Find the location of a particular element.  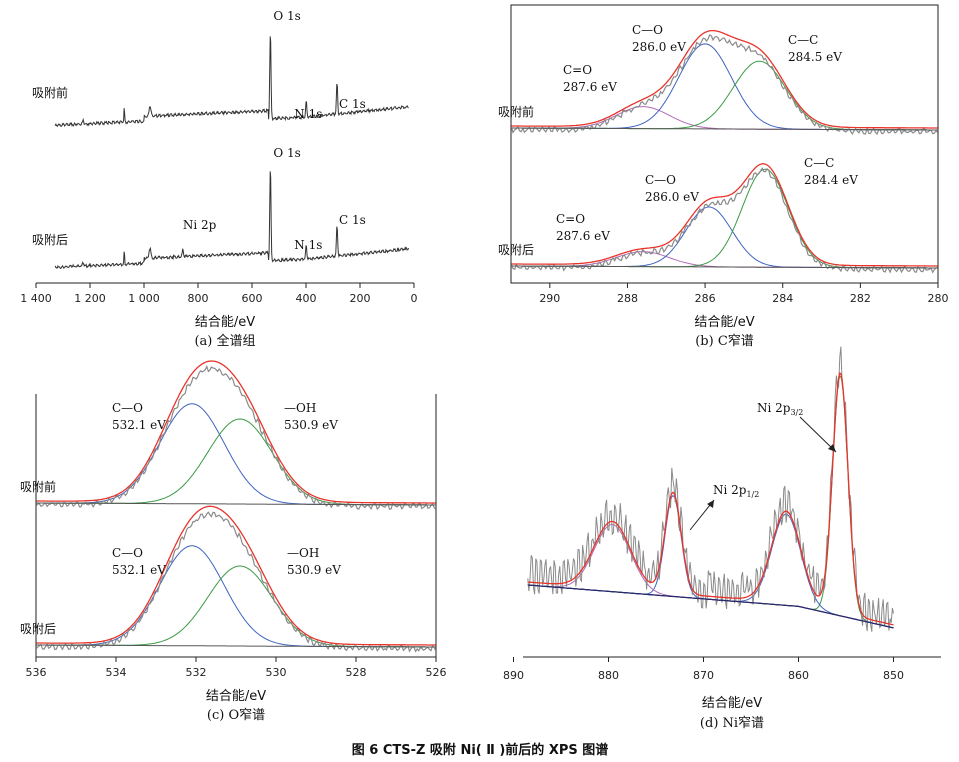

x-tick-label: 870 is located at coordinates (703, 675).